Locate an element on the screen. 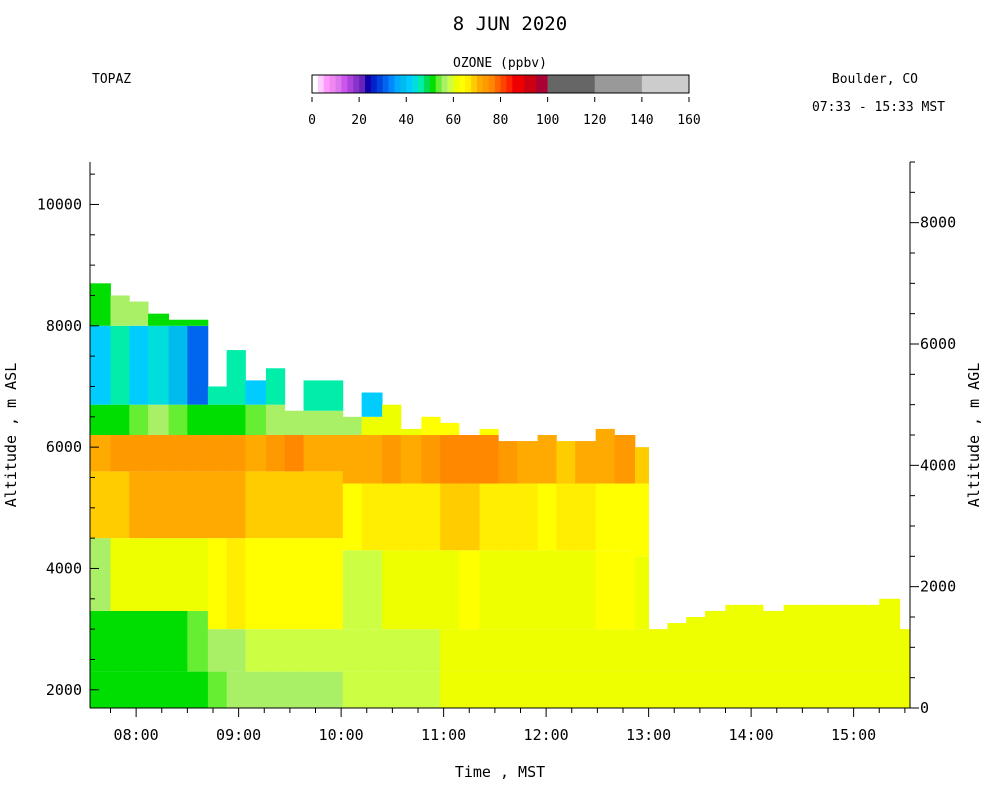 The height and width of the screenshot is (800, 1000). colorbar-tick-label: 40 is located at coordinates (406, 120).